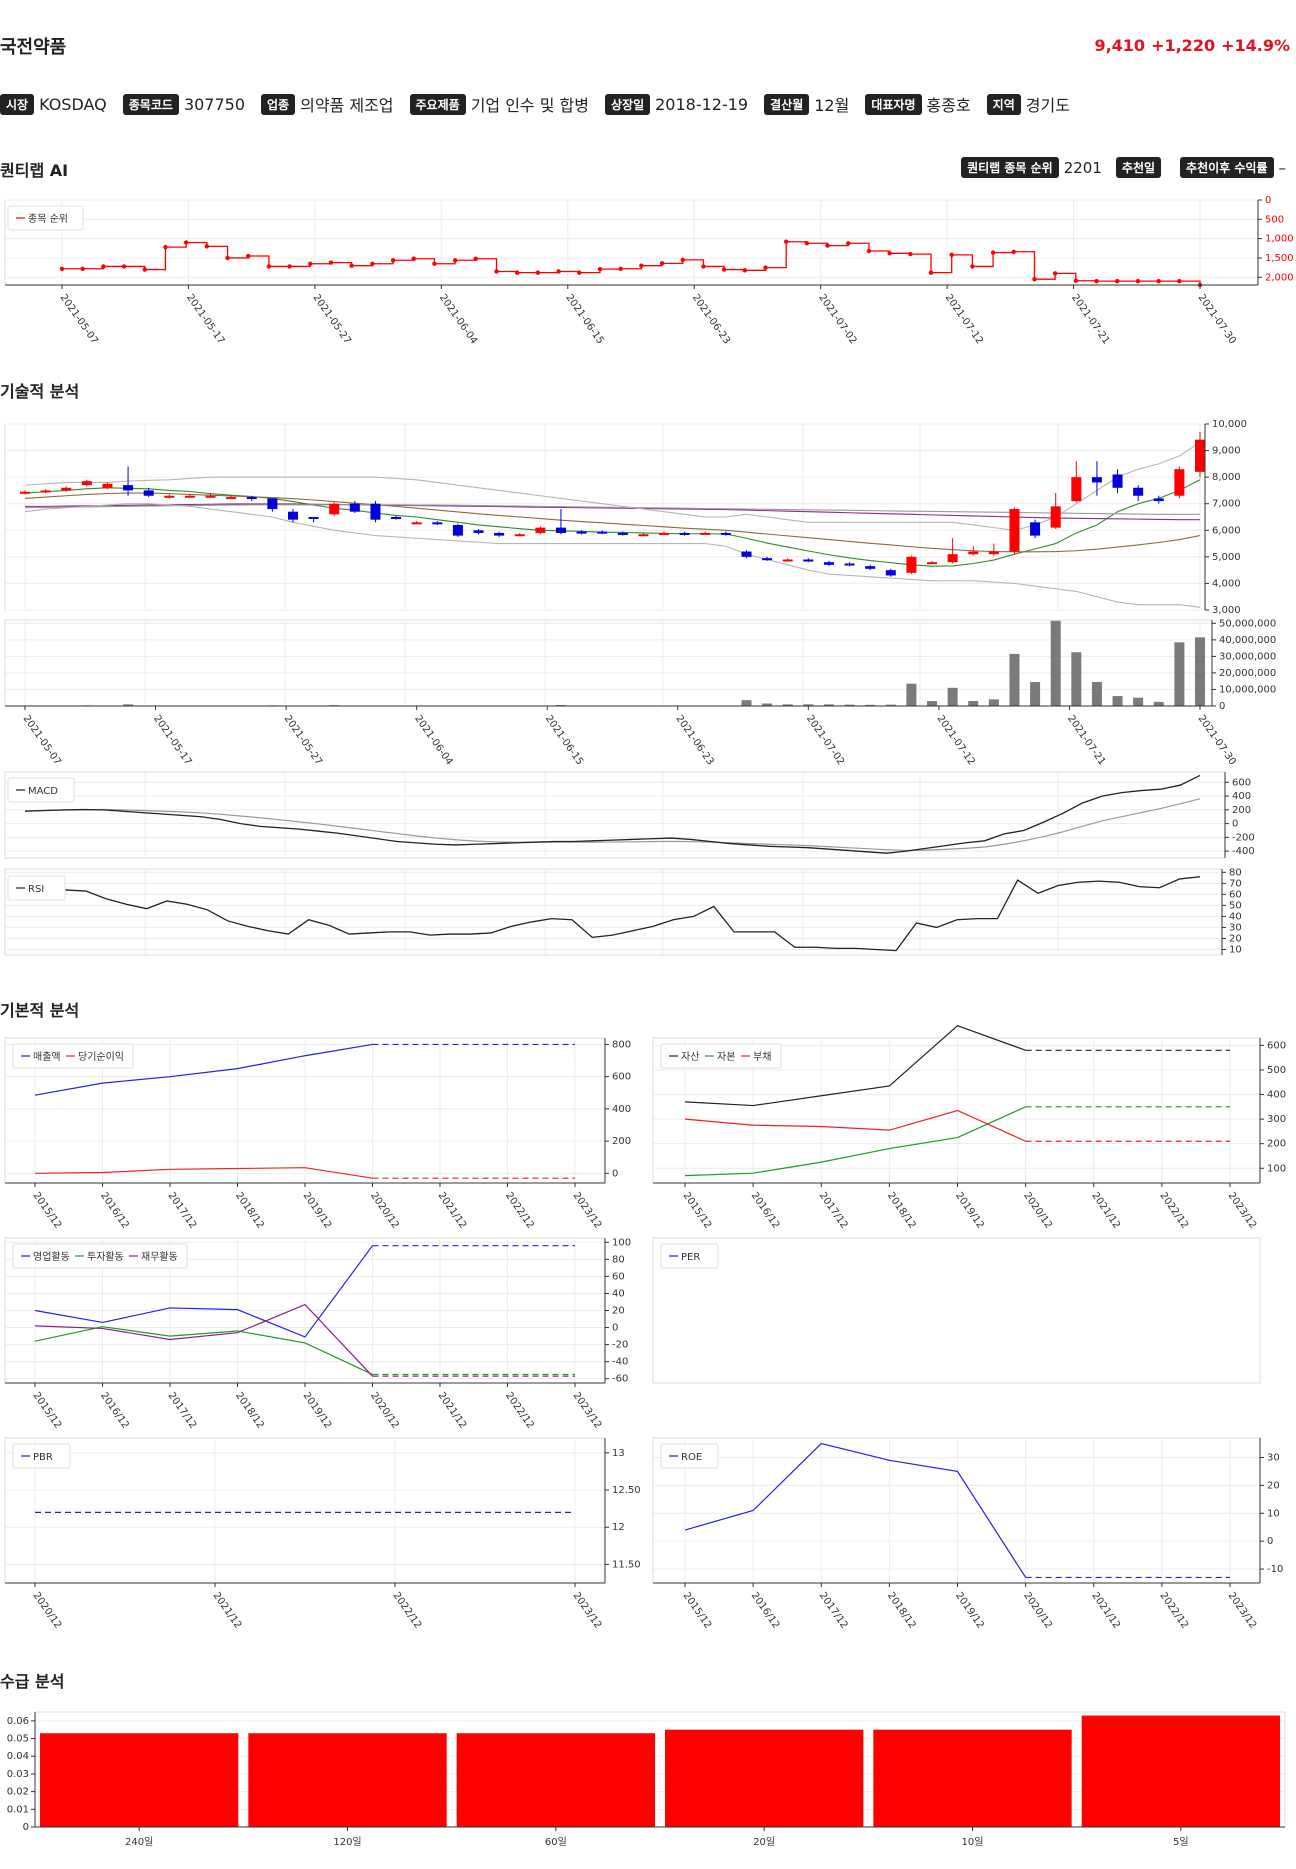  Describe the element at coordinates (1105, 1610) in the screenshot. I see `x-tick-label: 2021/12` at that location.